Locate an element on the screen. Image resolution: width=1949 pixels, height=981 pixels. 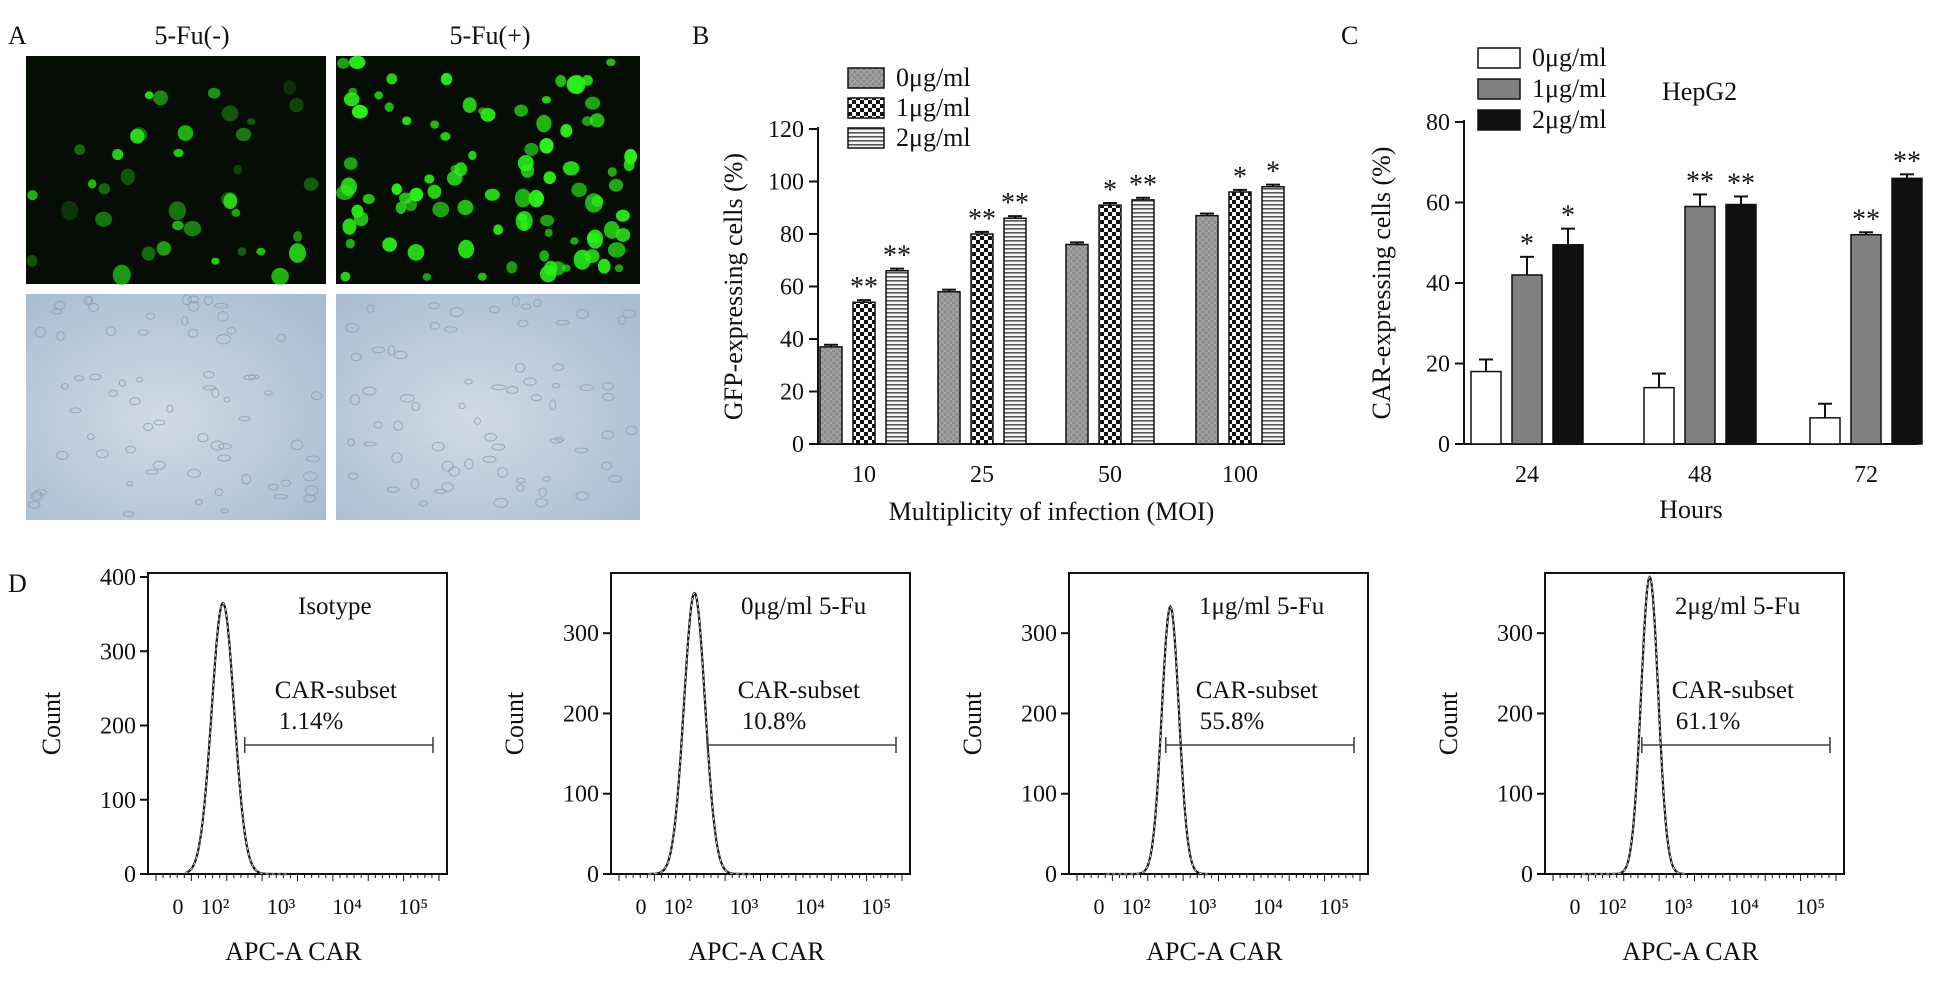
histogram-curve-dashes is located at coordinates (699, 733).